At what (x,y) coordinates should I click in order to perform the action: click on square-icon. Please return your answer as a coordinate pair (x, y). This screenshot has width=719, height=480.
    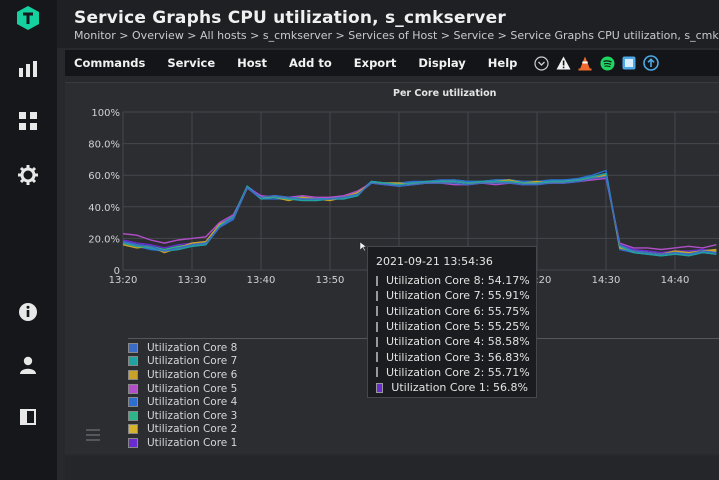
    Looking at the image, I should click on (629, 63).